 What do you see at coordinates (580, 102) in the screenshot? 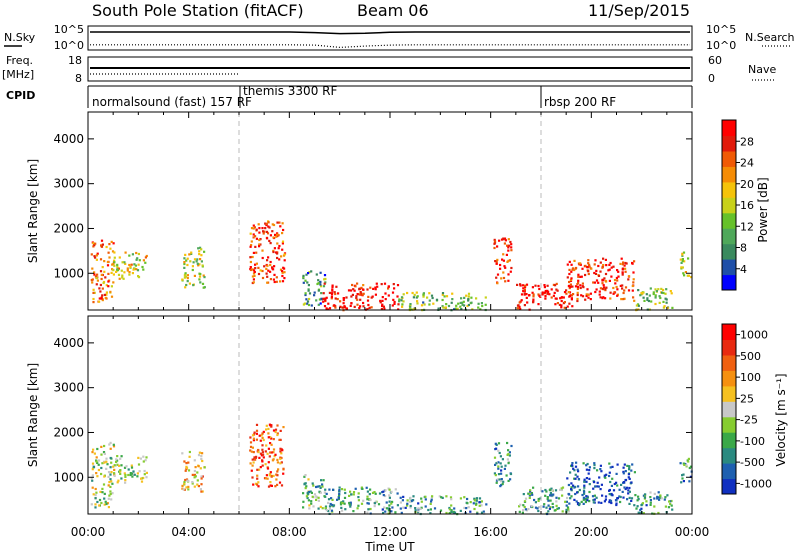
I see `cpid-segment-3: rbsp 200 RF` at bounding box center [580, 102].